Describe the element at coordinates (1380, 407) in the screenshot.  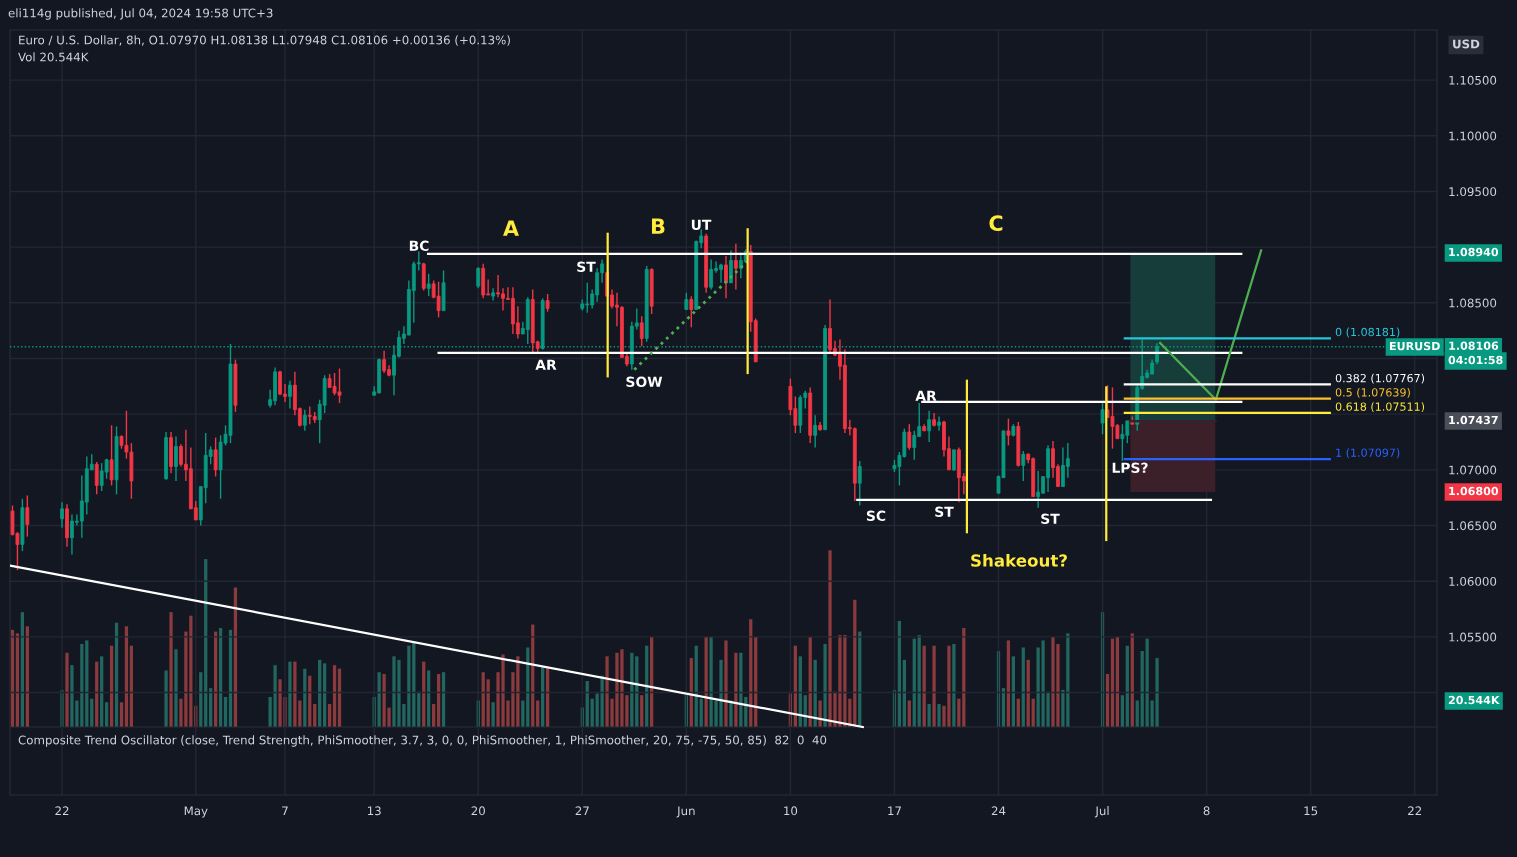
I see `series-label: 0.618 (1.07511)` at that location.